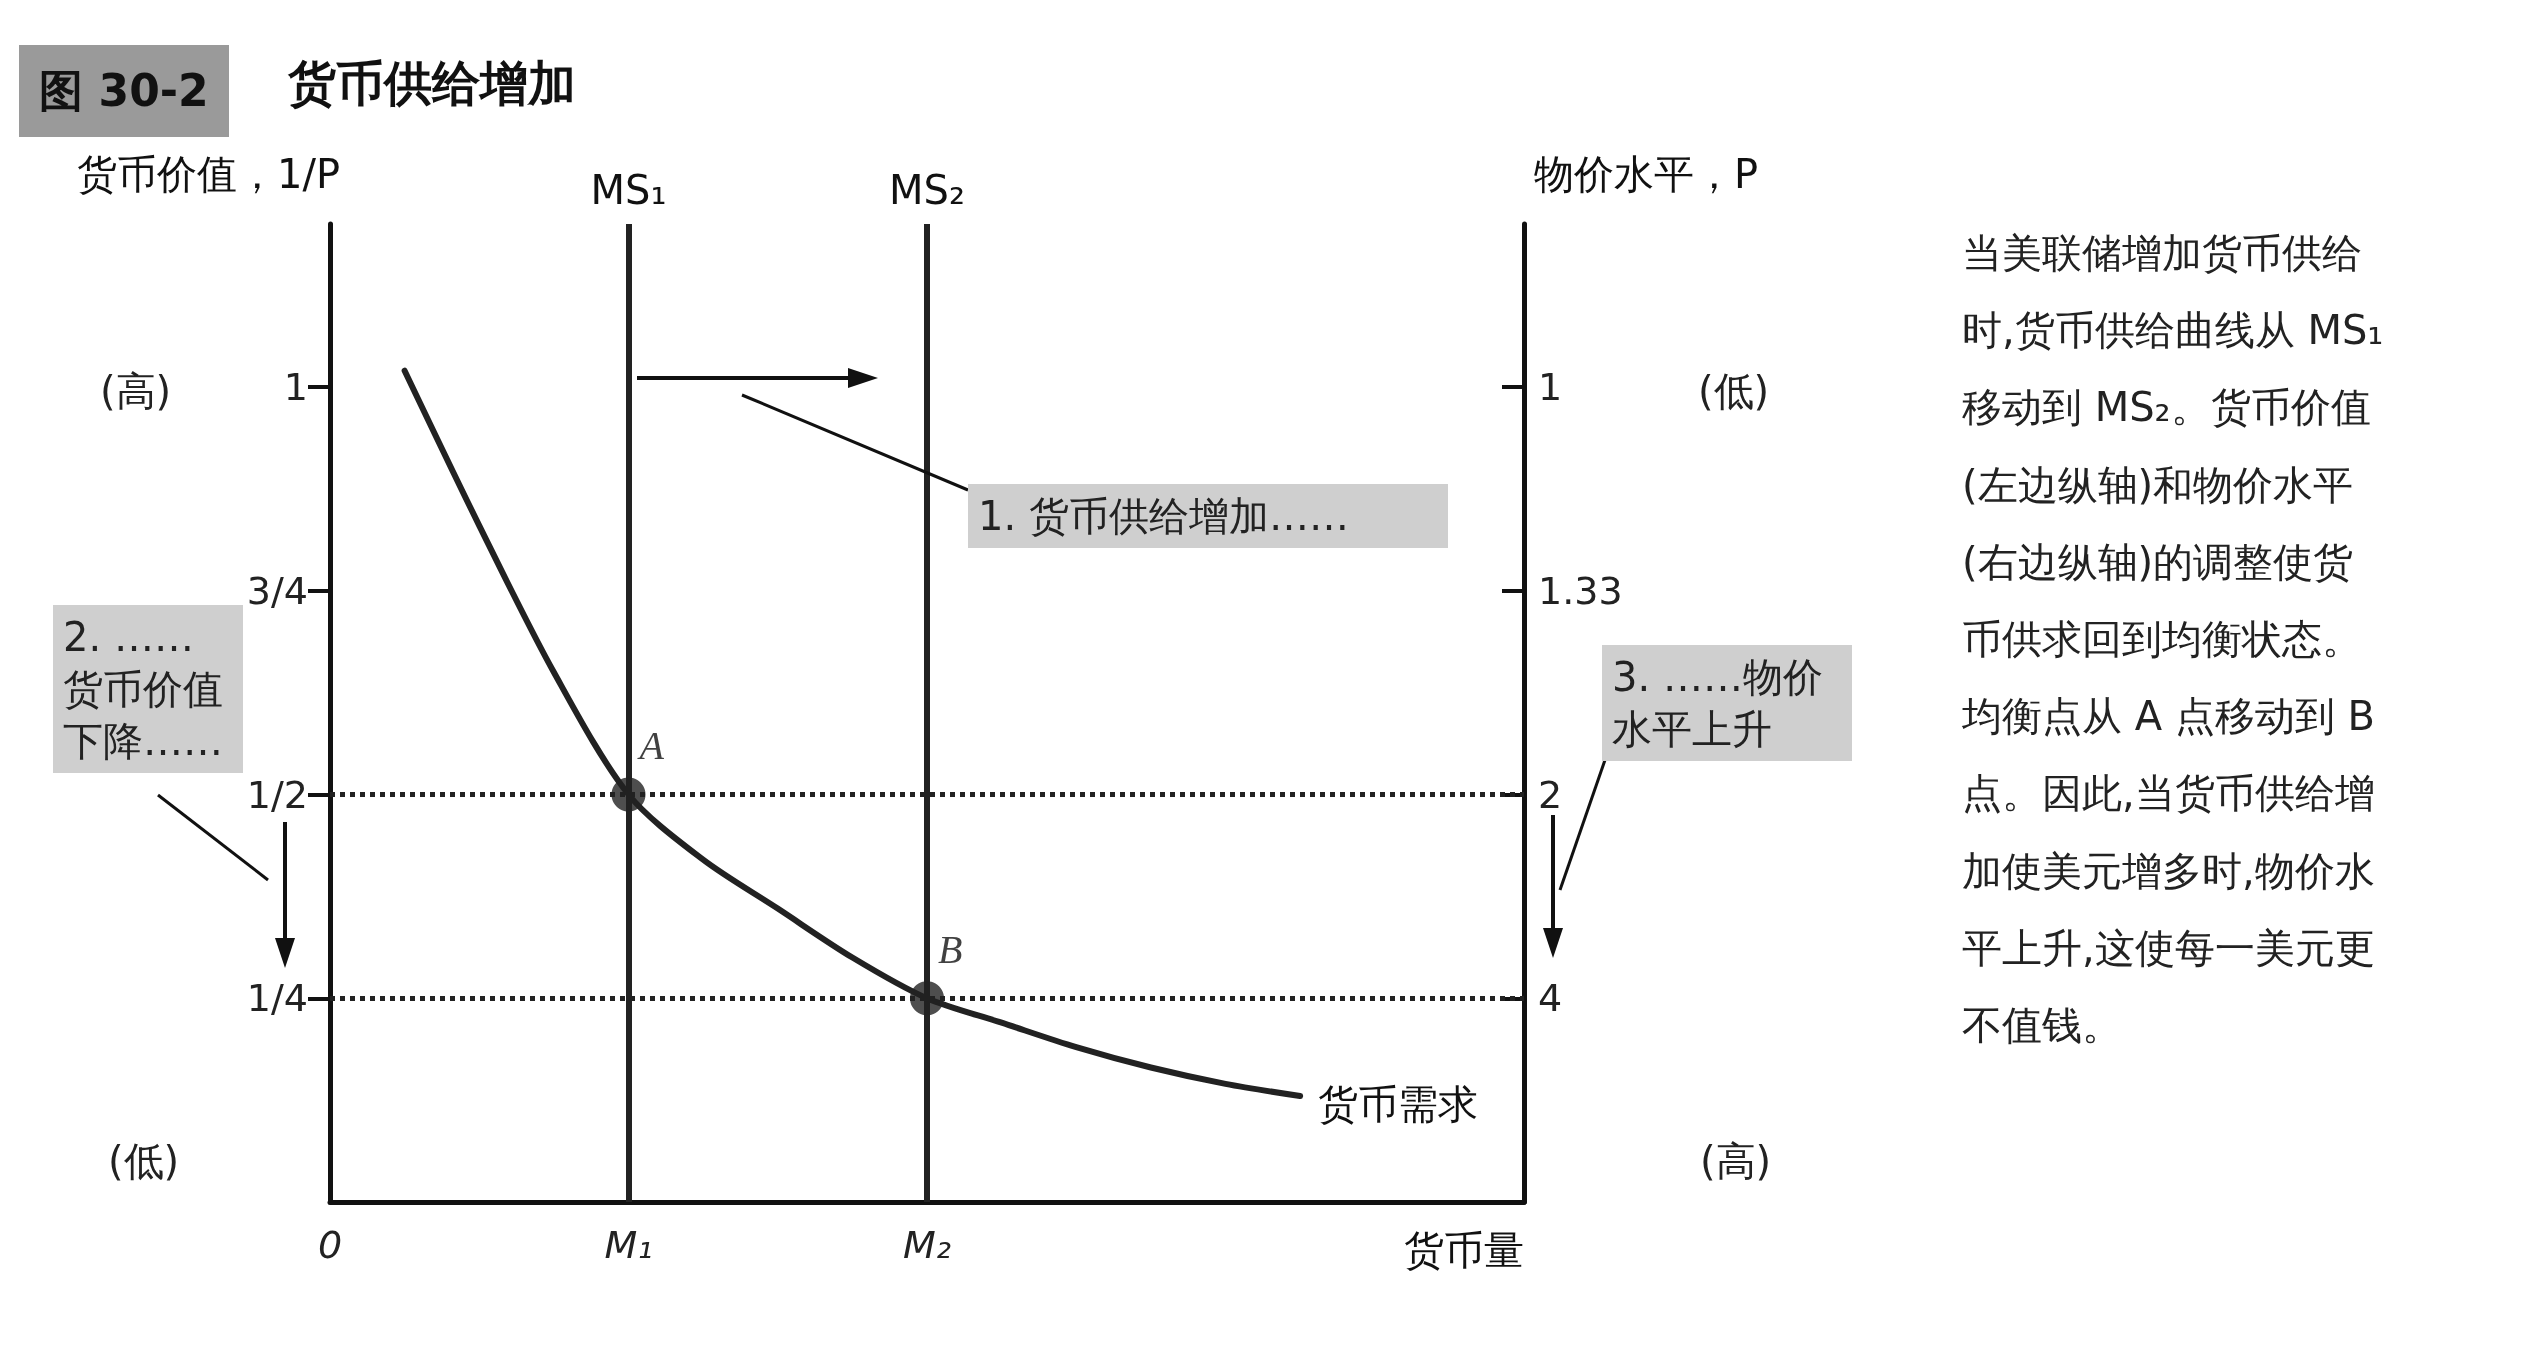 Image resolution: width=2529 pixels, height=1347 pixels. What do you see at coordinates (295, 387) in the screenshot?
I see `y-tick-label: 1` at bounding box center [295, 387].